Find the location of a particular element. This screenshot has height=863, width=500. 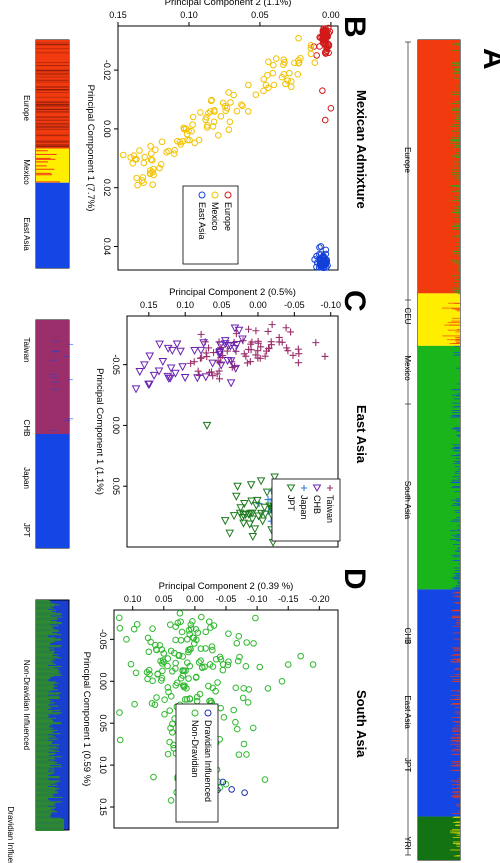

y-axis-label: Principal Component 2 (0.39 %) is located at coordinates (226, 586).